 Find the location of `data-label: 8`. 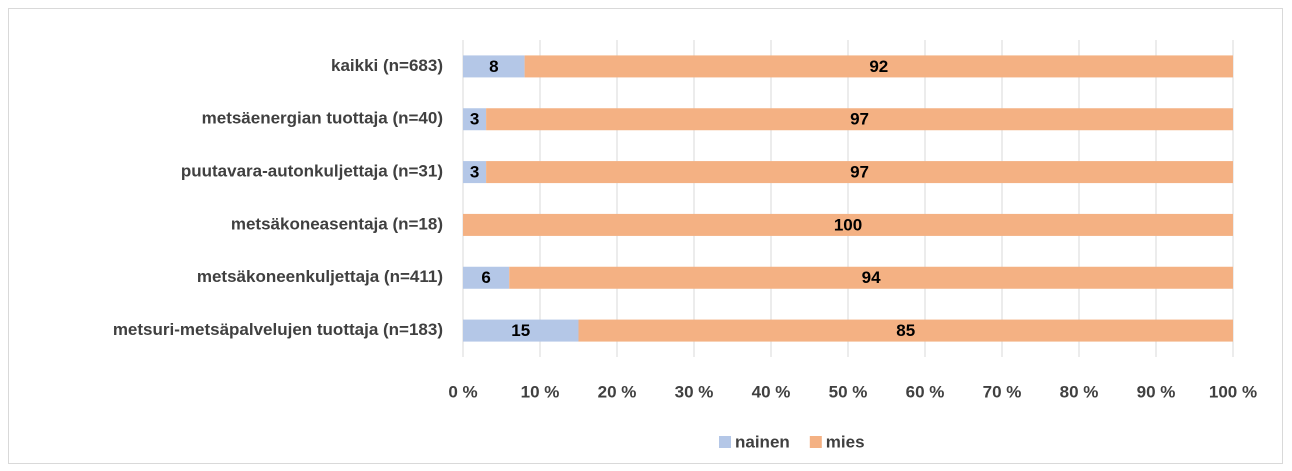

data-label: 8 is located at coordinates (493, 66).